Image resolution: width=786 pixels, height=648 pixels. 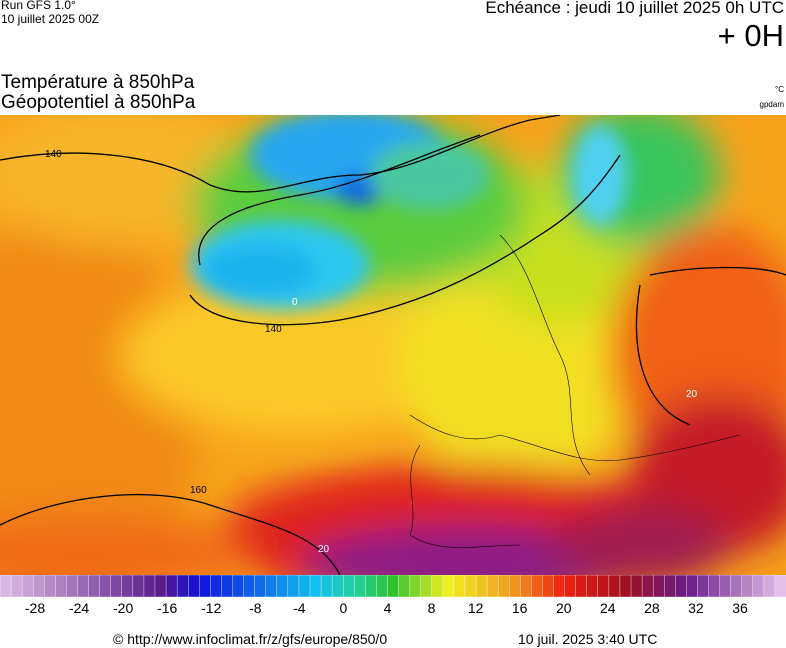 I want to click on scale-label: -12, so click(x=211, y=607).